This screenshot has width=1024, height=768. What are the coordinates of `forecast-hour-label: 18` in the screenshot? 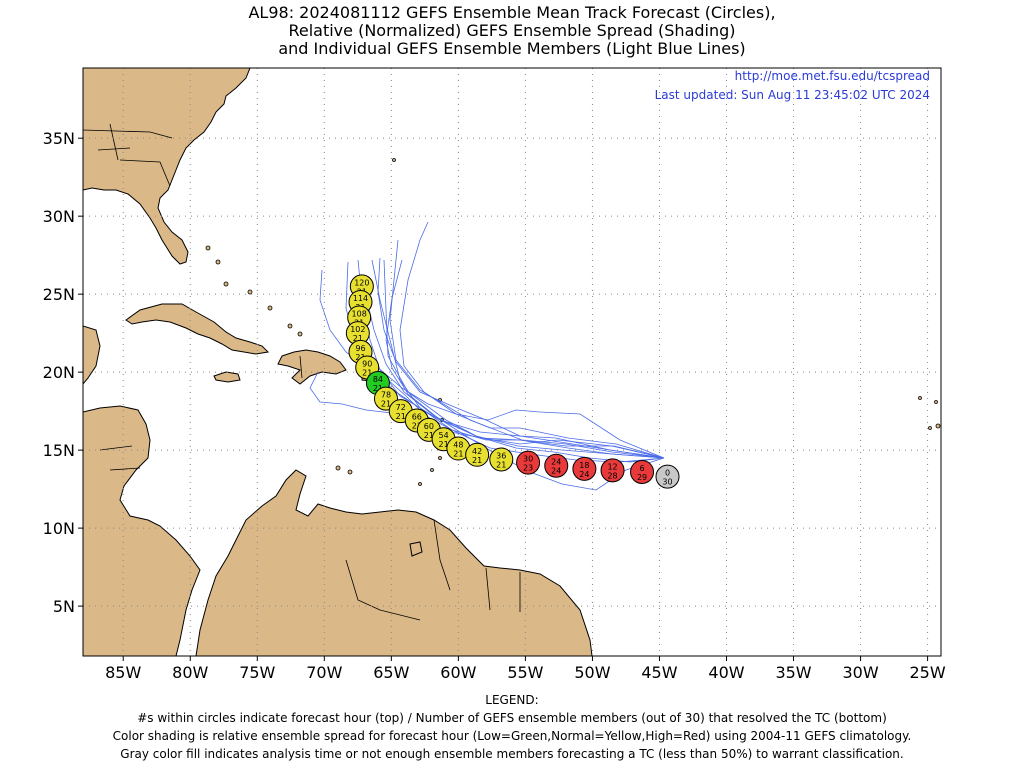 It's located at (584, 465).